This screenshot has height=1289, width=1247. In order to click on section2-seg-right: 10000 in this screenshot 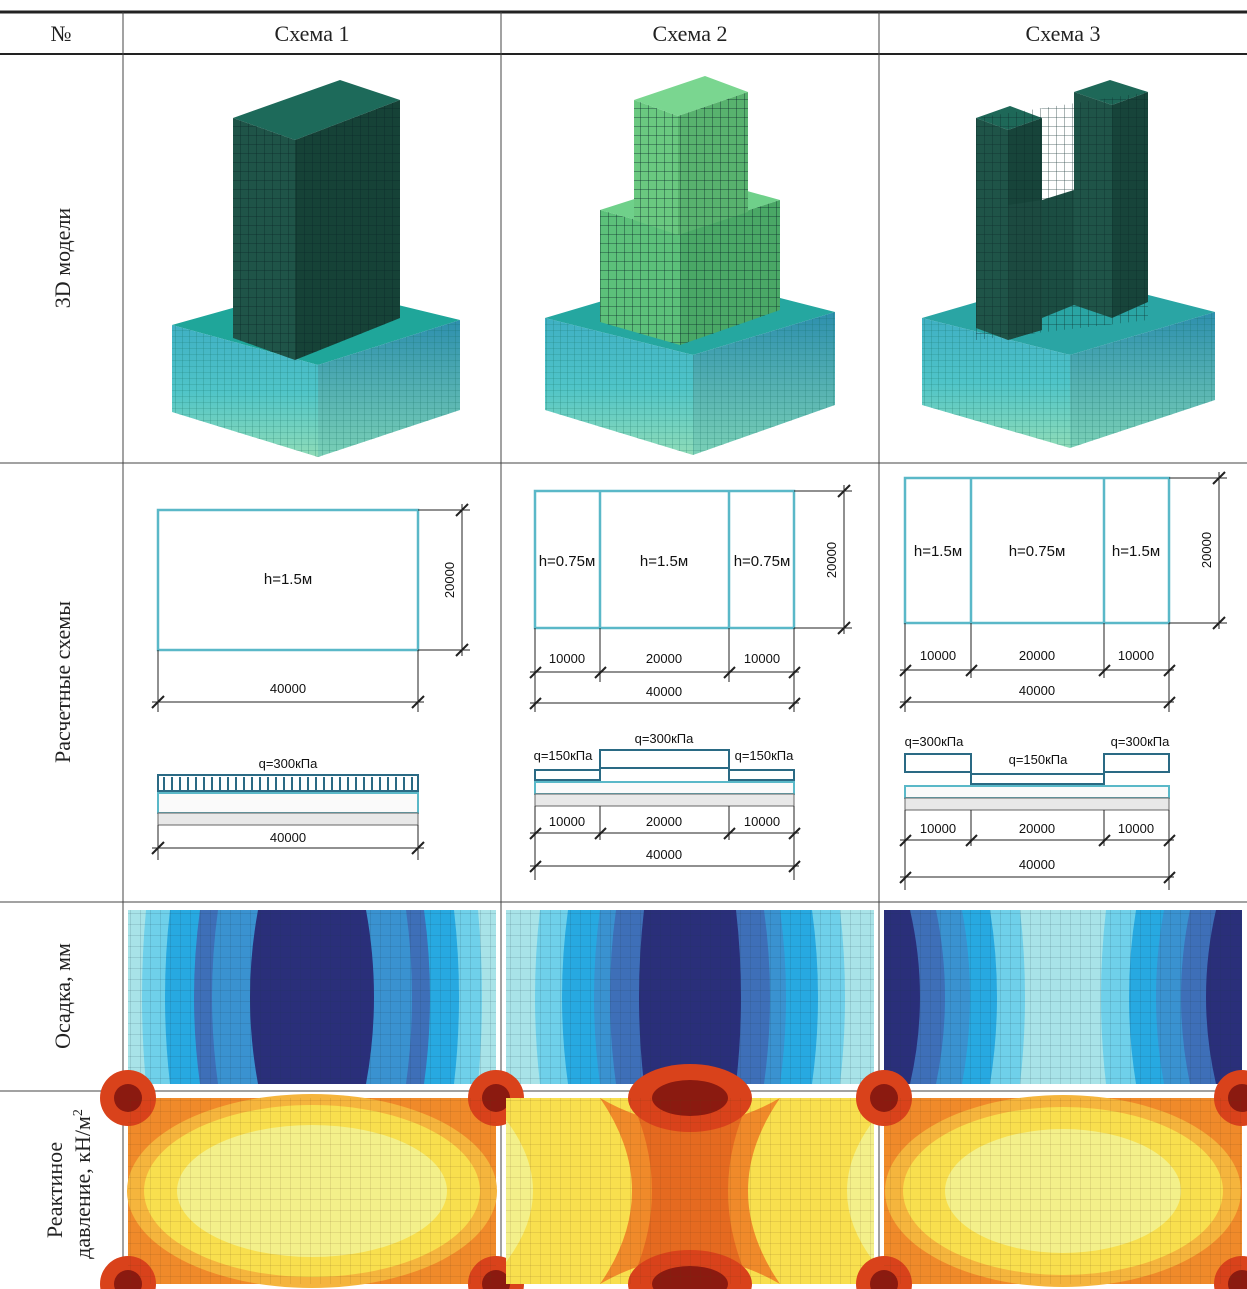, I will do `click(762, 821)`.